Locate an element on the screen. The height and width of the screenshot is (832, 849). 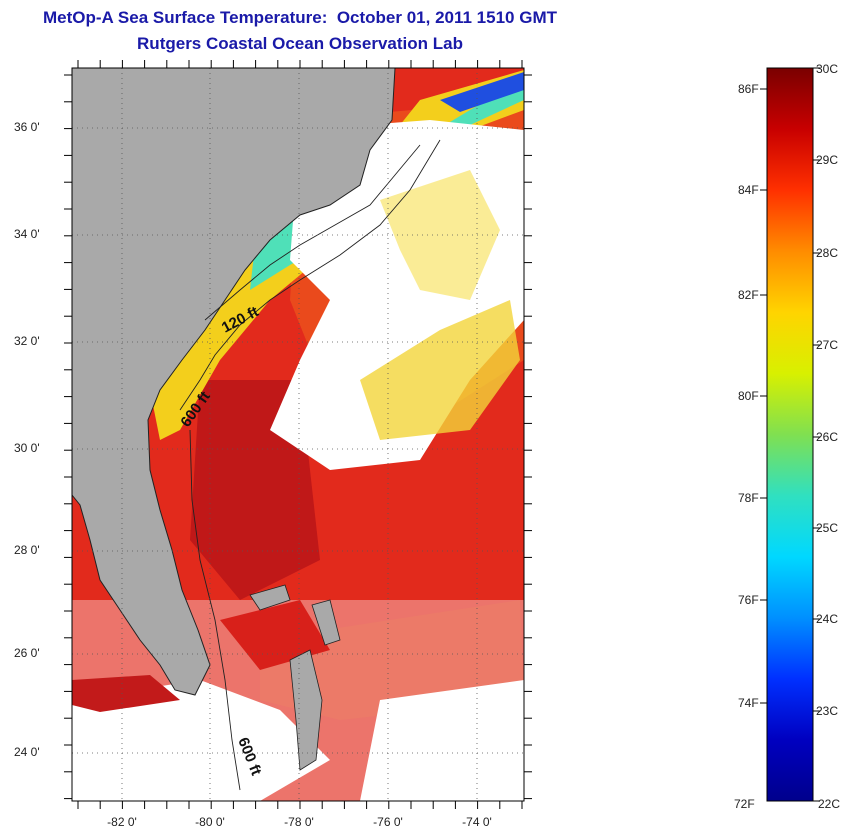
sst-zone-cold-north is located at coordinates (482, 92).